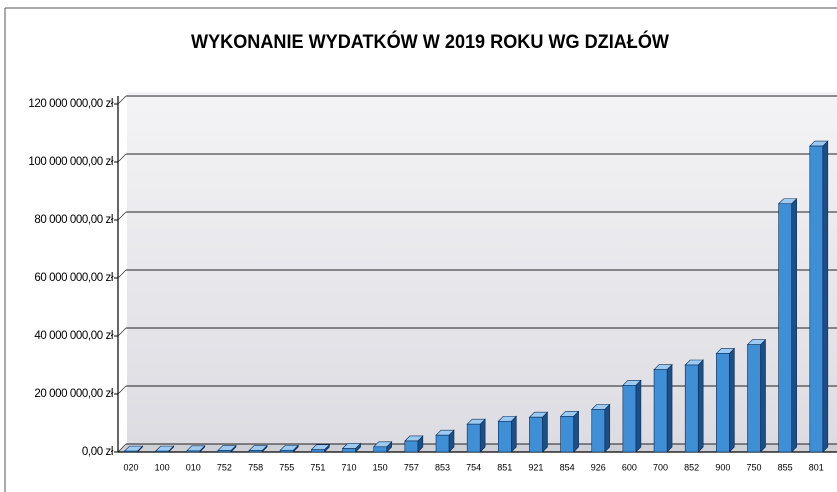 The image size is (837, 492). What do you see at coordinates (411, 467) in the screenshot?
I see `x-tick-label: 757` at bounding box center [411, 467].